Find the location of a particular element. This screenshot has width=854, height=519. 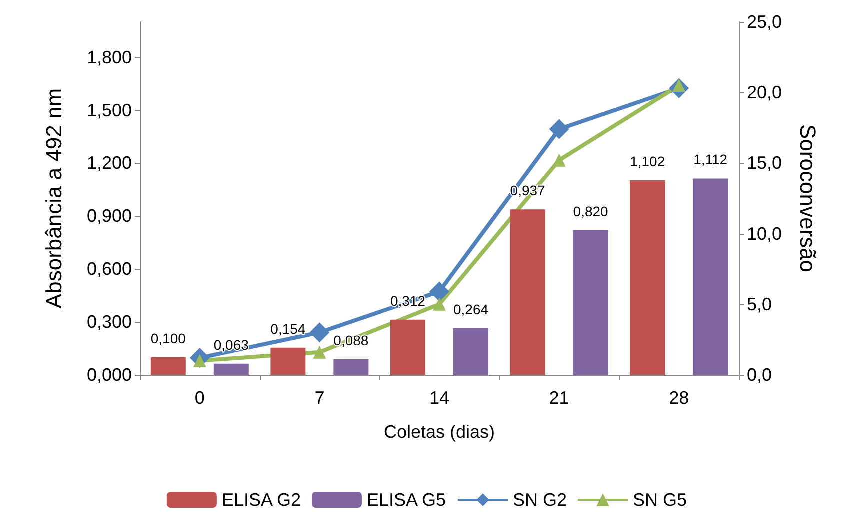

y-tick-label: 0,300 is located at coordinates (109, 322).